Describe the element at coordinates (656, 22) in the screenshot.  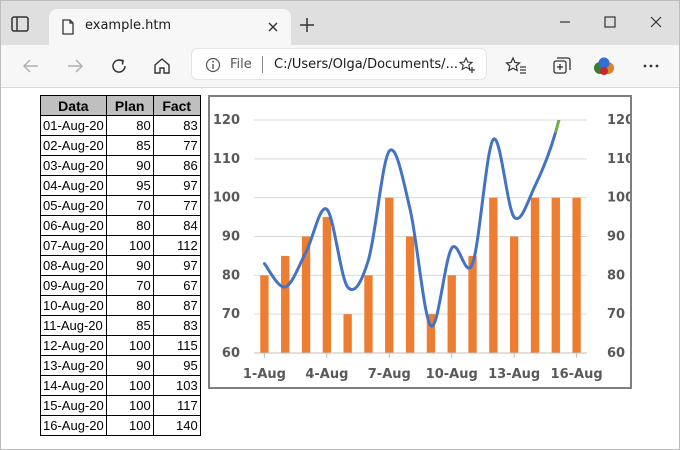
I see `close-window-icon` at that location.